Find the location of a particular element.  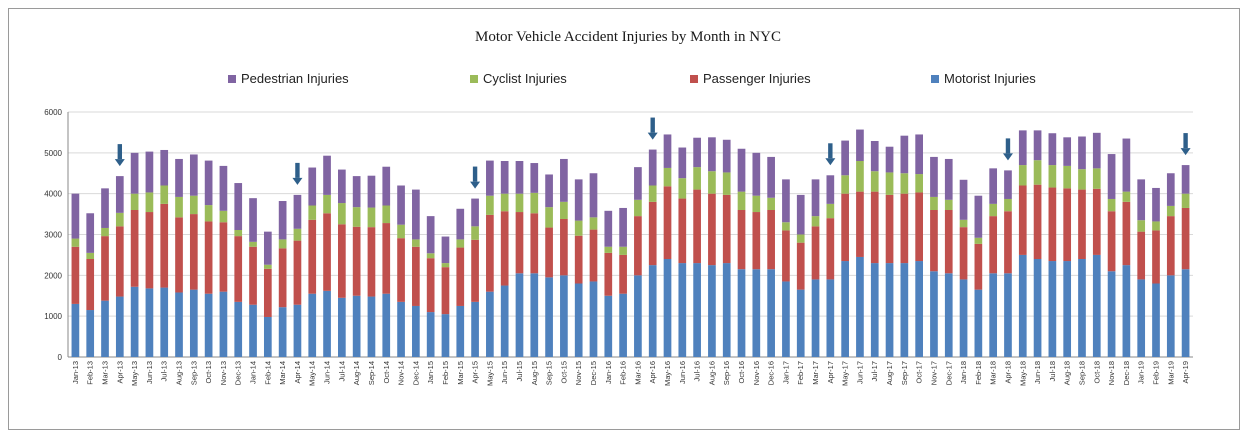

x-tick-label: Jul-18 is located at coordinates (1052, 371).